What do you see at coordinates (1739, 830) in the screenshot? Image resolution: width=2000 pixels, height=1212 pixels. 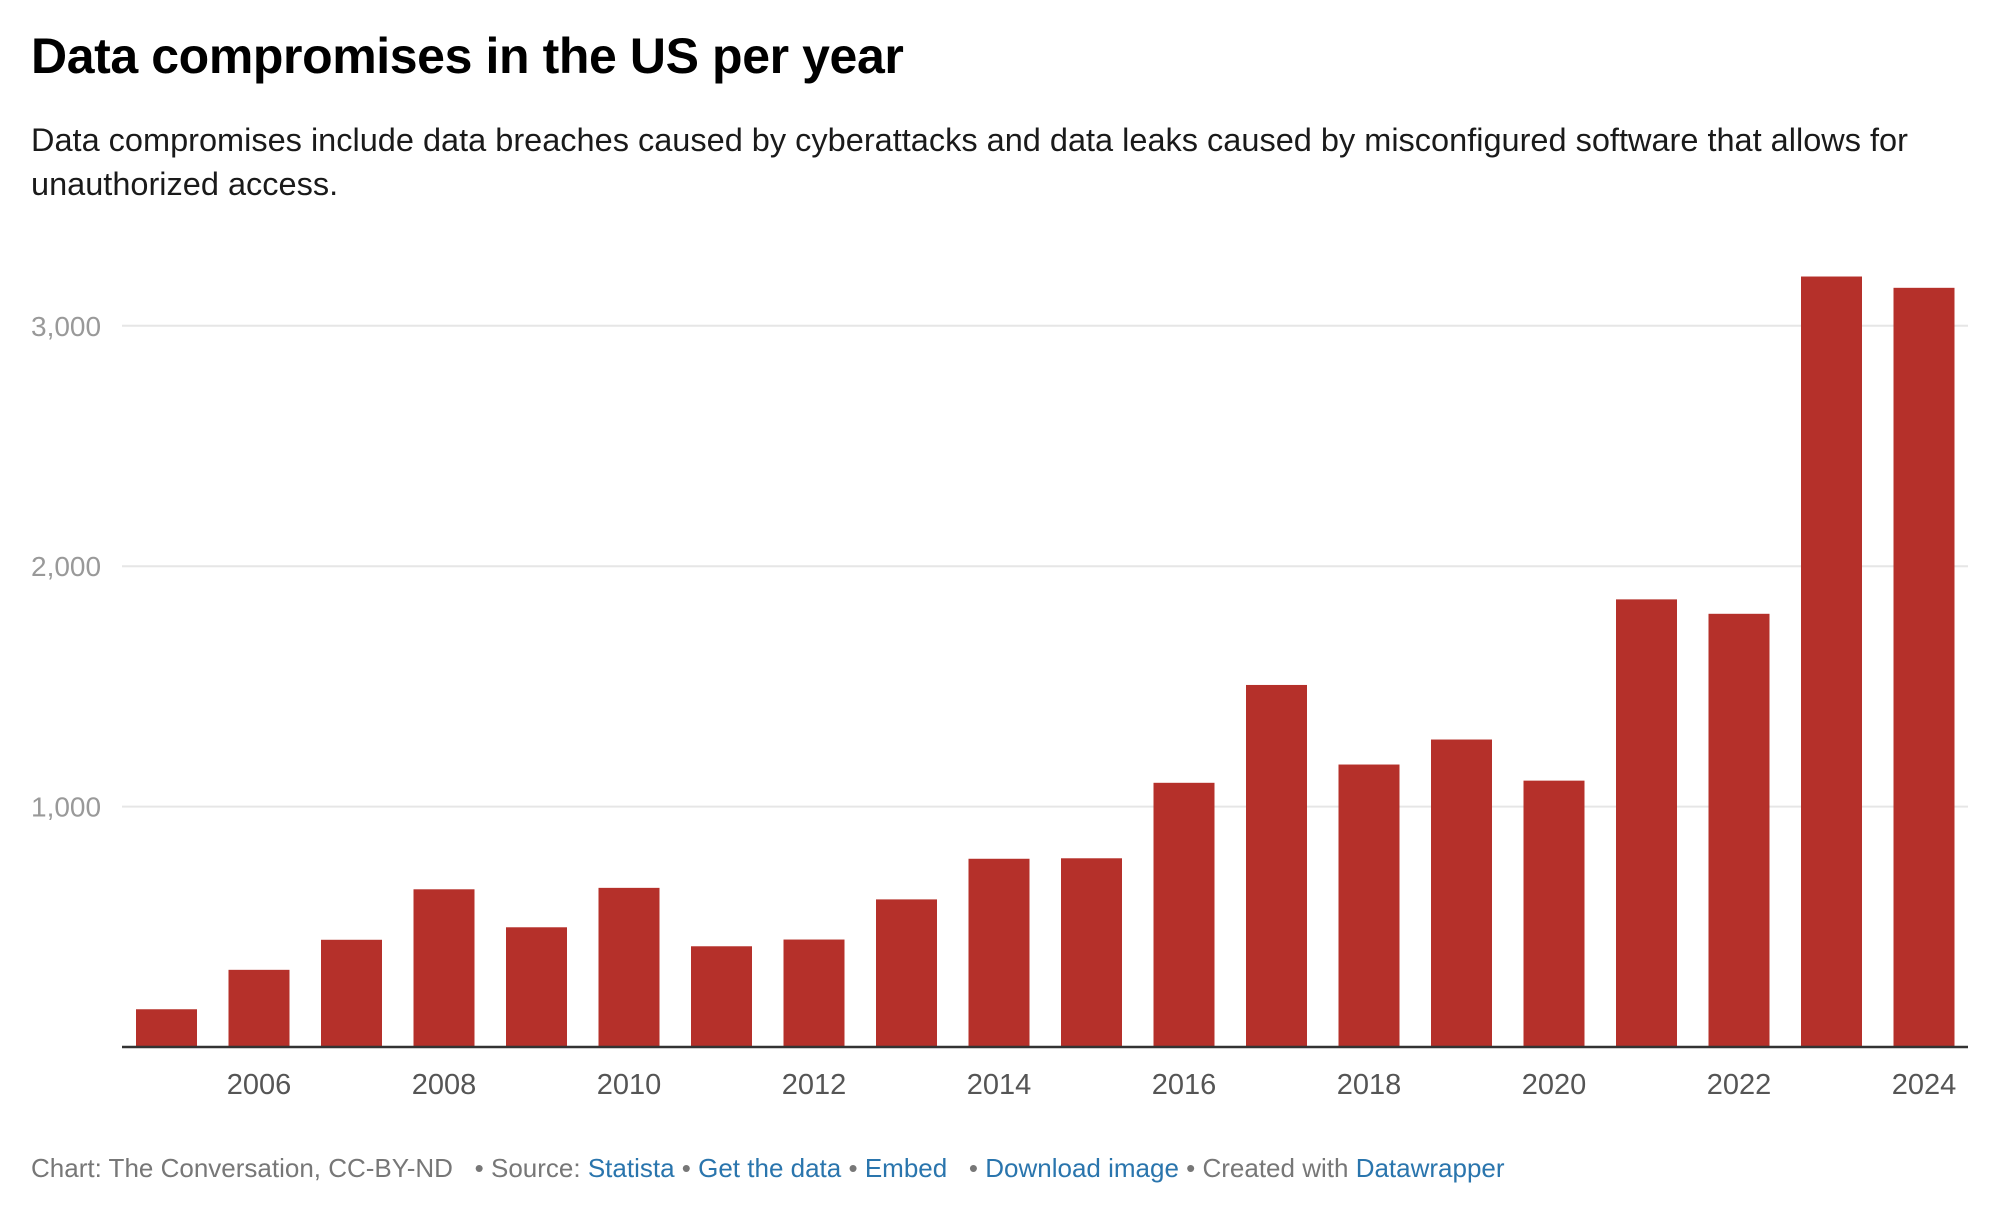 I see `bar-2022` at bounding box center [1739, 830].